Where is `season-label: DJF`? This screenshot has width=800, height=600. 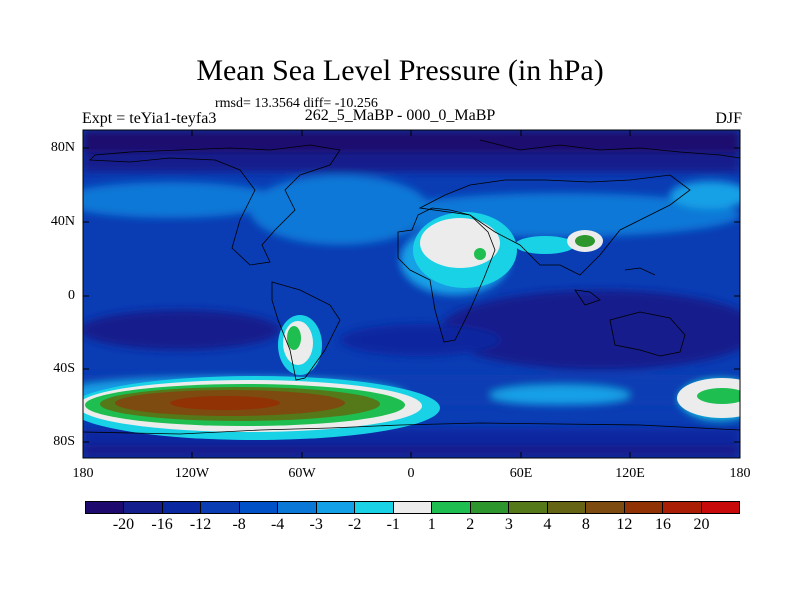
season-label: DJF is located at coordinates (728, 118).